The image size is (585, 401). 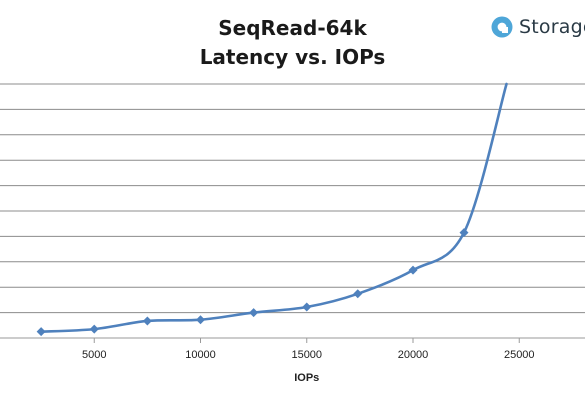 I want to click on brand-logo: Storage, so click(x=538, y=27).